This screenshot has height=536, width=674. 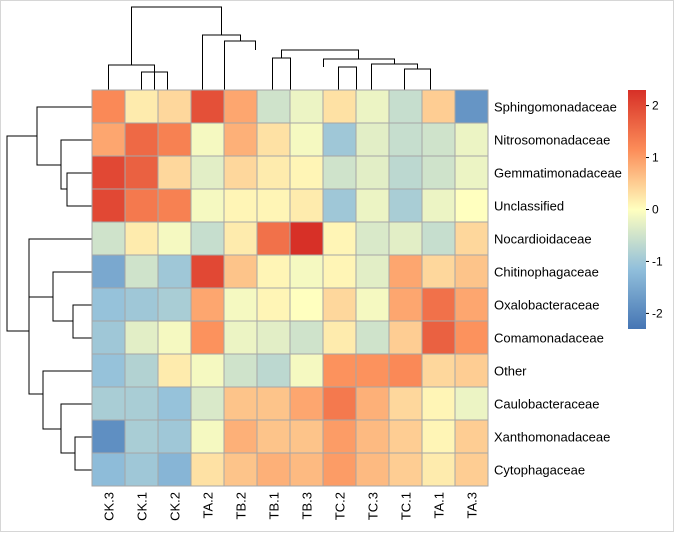 I want to click on row-label: Nocardioidaceae, so click(x=543, y=239).